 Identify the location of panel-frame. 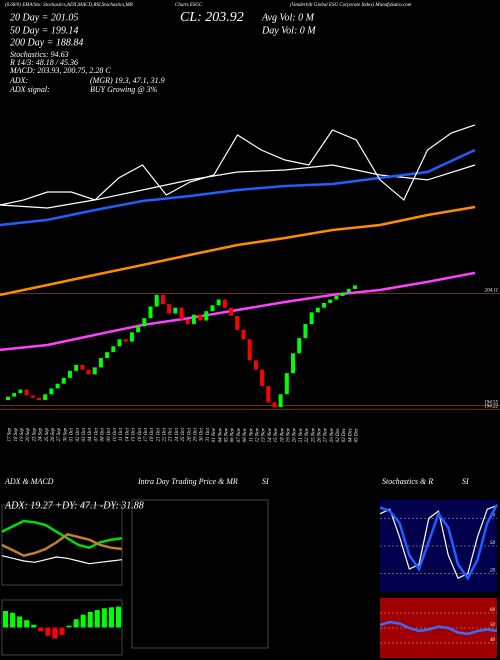
(62, 627).